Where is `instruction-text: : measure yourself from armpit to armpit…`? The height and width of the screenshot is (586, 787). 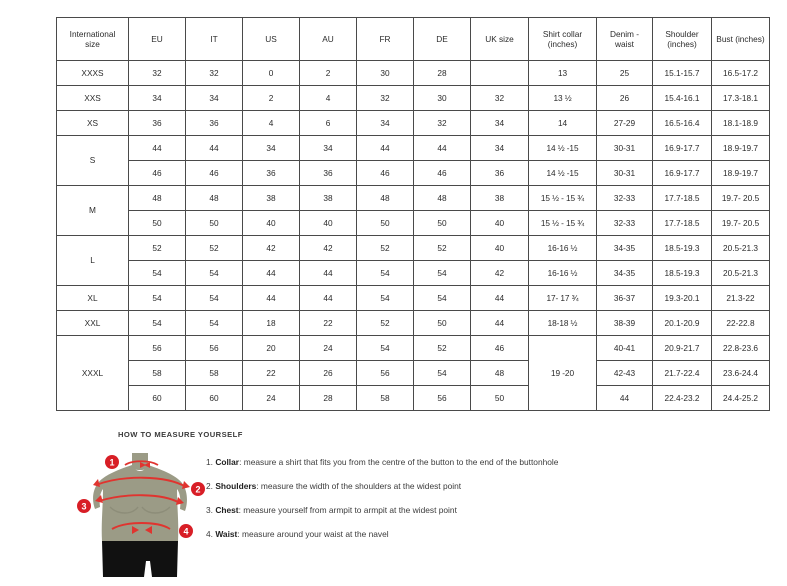 instruction-text: : measure yourself from armpit to armpit… is located at coordinates (347, 509).